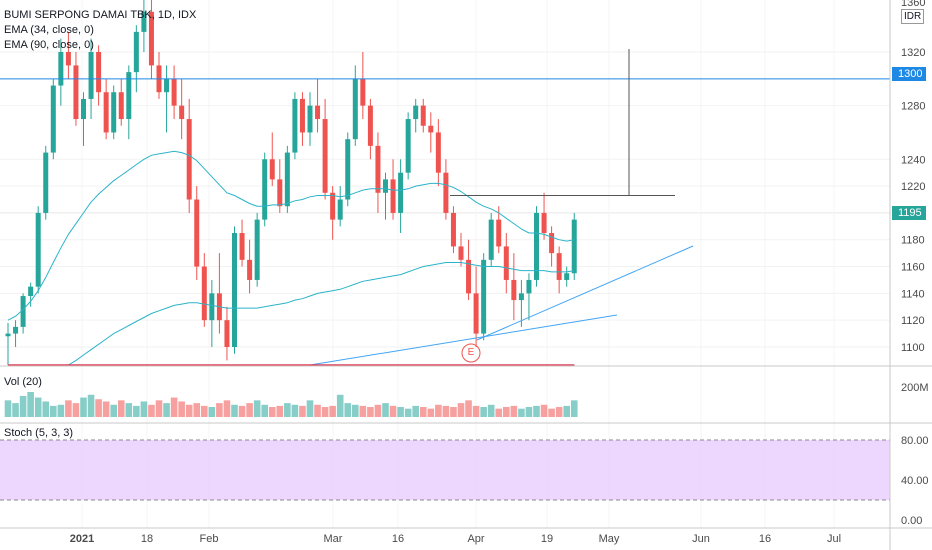 This screenshot has width=932, height=550. I want to click on x-tick-labels: 2021 18 Feb Mar 16 Apr 19 May Jun 16 Jul, so click(455, 539).